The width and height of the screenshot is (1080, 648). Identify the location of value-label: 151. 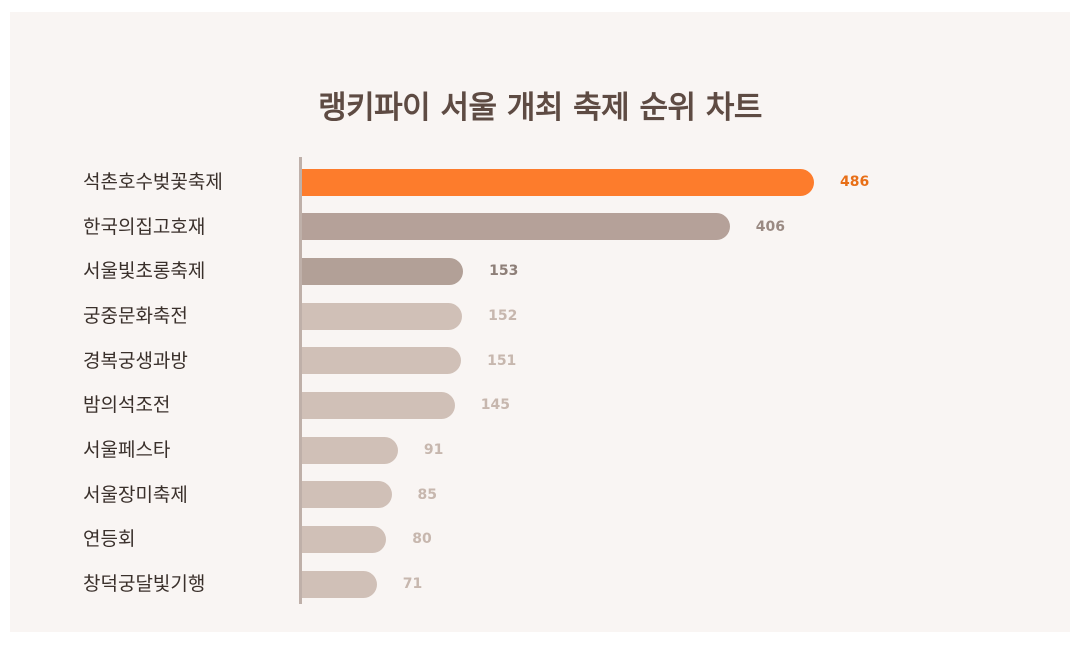
(502, 360).